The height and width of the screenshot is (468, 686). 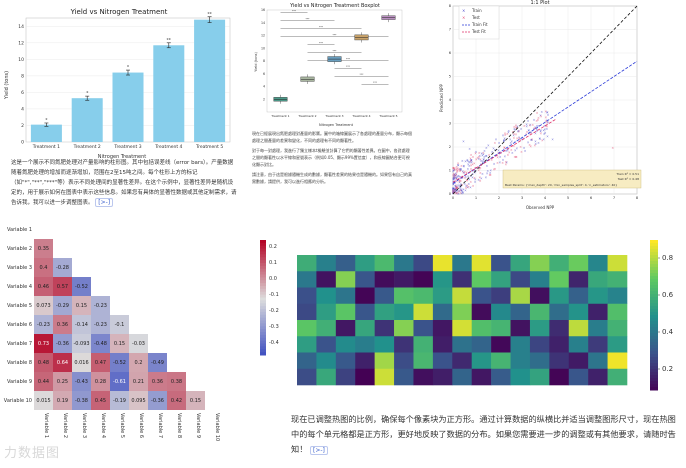 I want to click on variable-column-label: Variable 2, so click(x=65, y=425).